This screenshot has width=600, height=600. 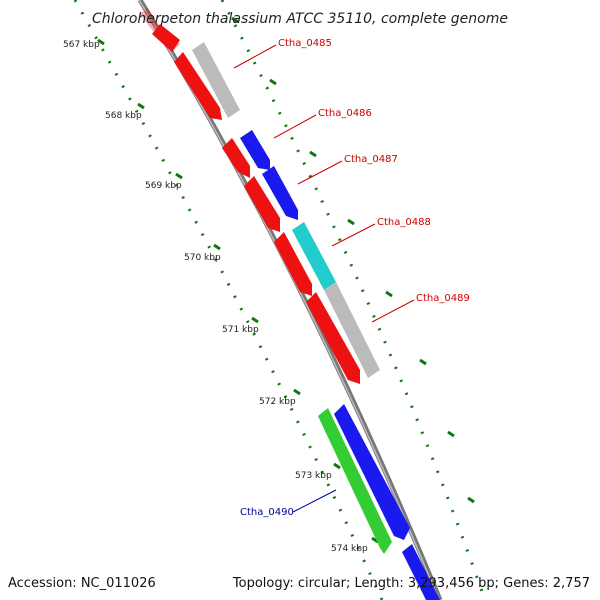 What do you see at coordinates (163, 186) in the screenshot?
I see `tick-label: 569 kbp` at bounding box center [163, 186].